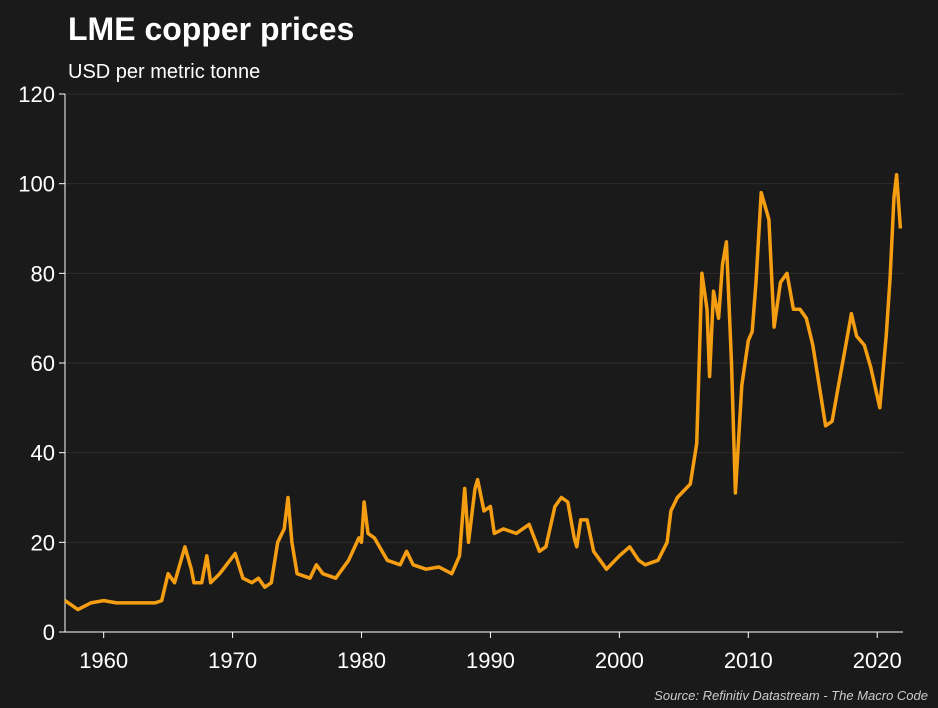 This screenshot has width=938, height=708. What do you see at coordinates (103, 660) in the screenshot?
I see `x-tick-label: 1960` at bounding box center [103, 660].